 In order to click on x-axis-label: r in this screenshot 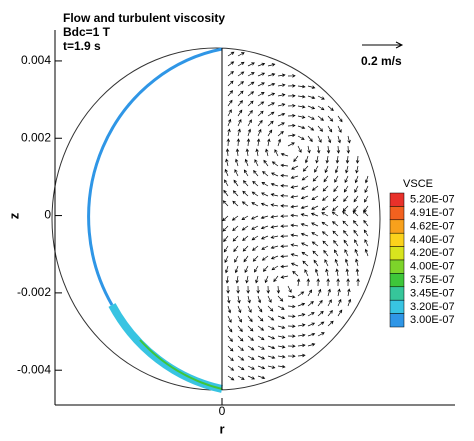, I will do `click(221, 428)`.